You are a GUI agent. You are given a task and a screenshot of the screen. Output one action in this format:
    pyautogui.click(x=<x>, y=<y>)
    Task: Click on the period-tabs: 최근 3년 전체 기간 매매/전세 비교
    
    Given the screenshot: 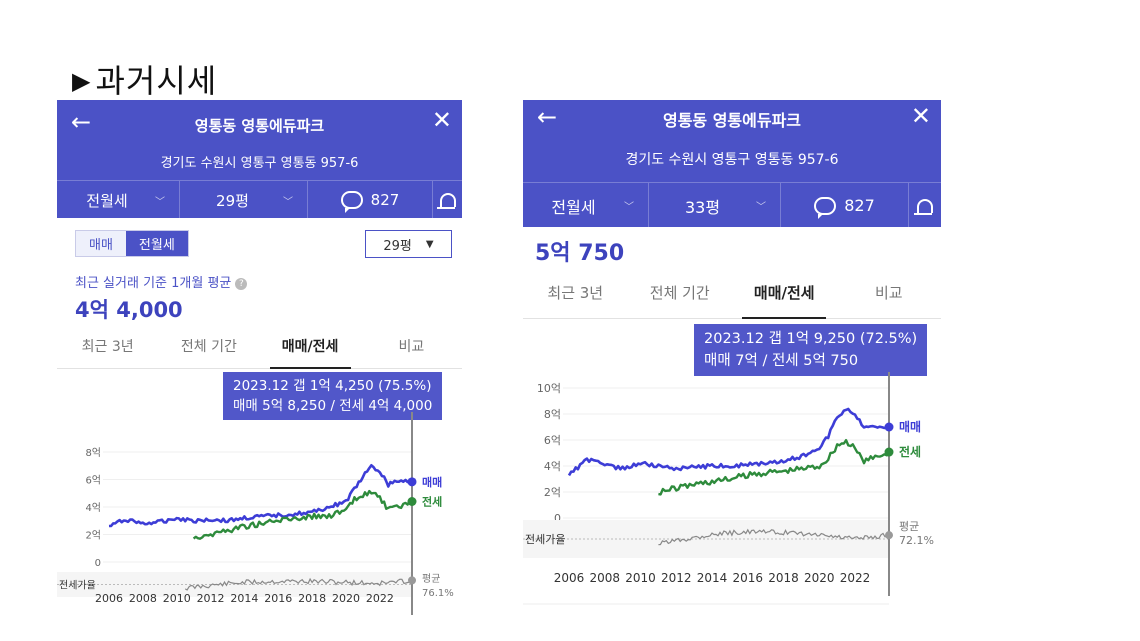 What is the action you would take?
    pyautogui.click(x=732, y=300)
    